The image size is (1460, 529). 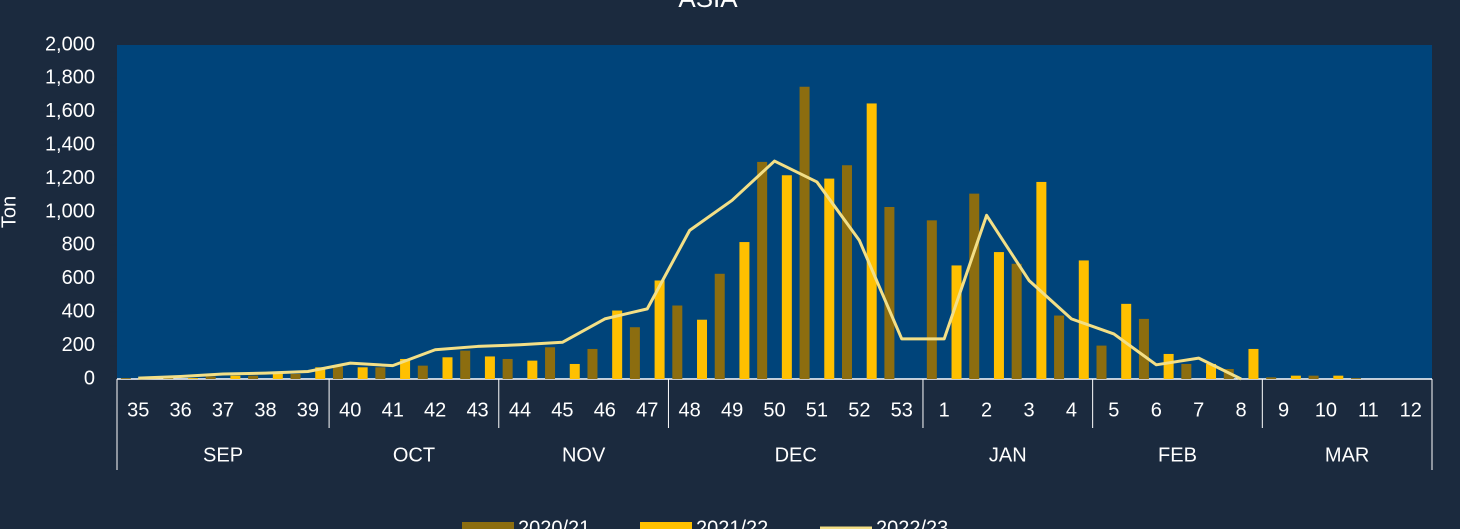 What do you see at coordinates (89, 378) in the screenshot?
I see `y-tick-label: 0` at bounding box center [89, 378].